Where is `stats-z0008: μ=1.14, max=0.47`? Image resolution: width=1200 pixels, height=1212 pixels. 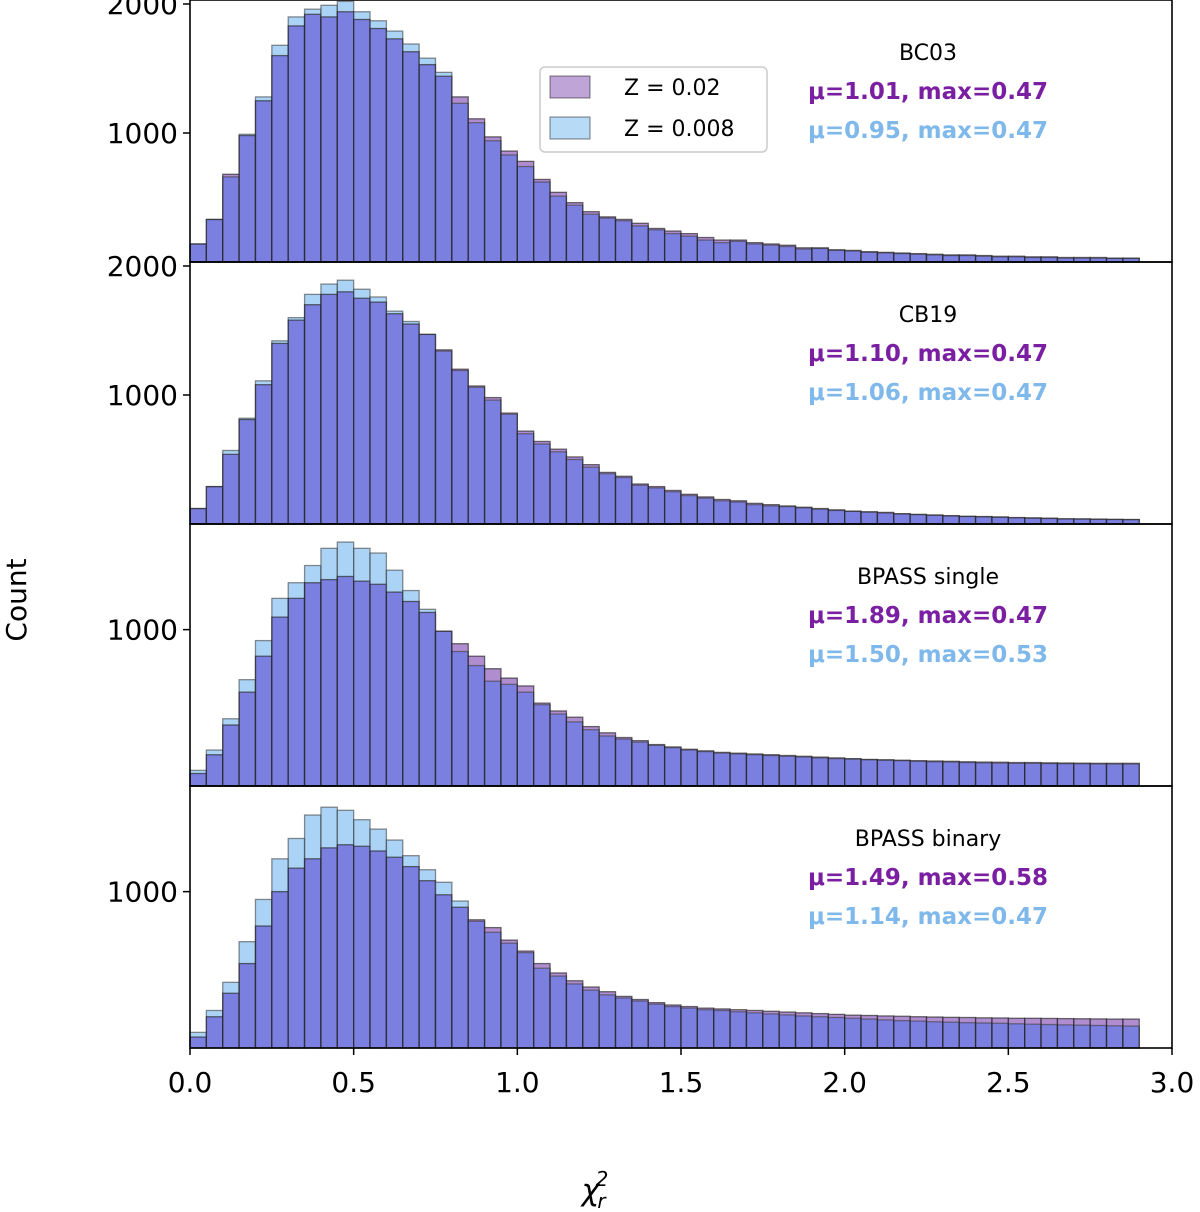
stats-z0008: μ=1.14, max=0.47 is located at coordinates (928, 917).